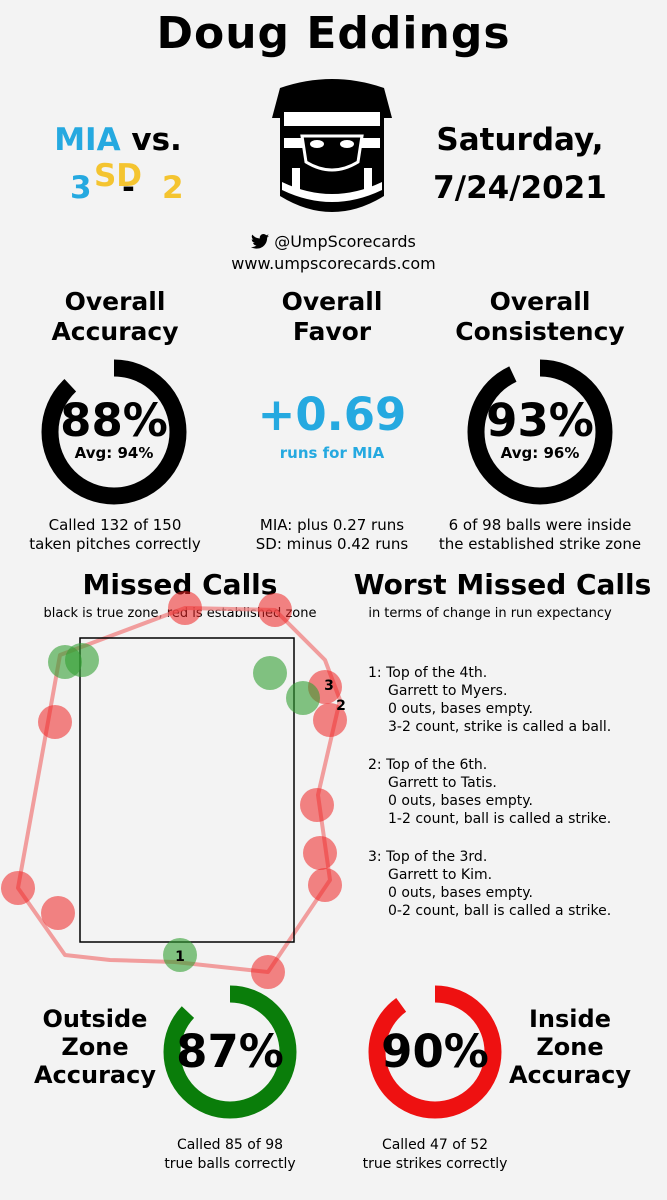 This screenshot has width=667, height=1200. Describe the element at coordinates (156, 140) in the screenshot. I see `vs-label: vs.` at that location.